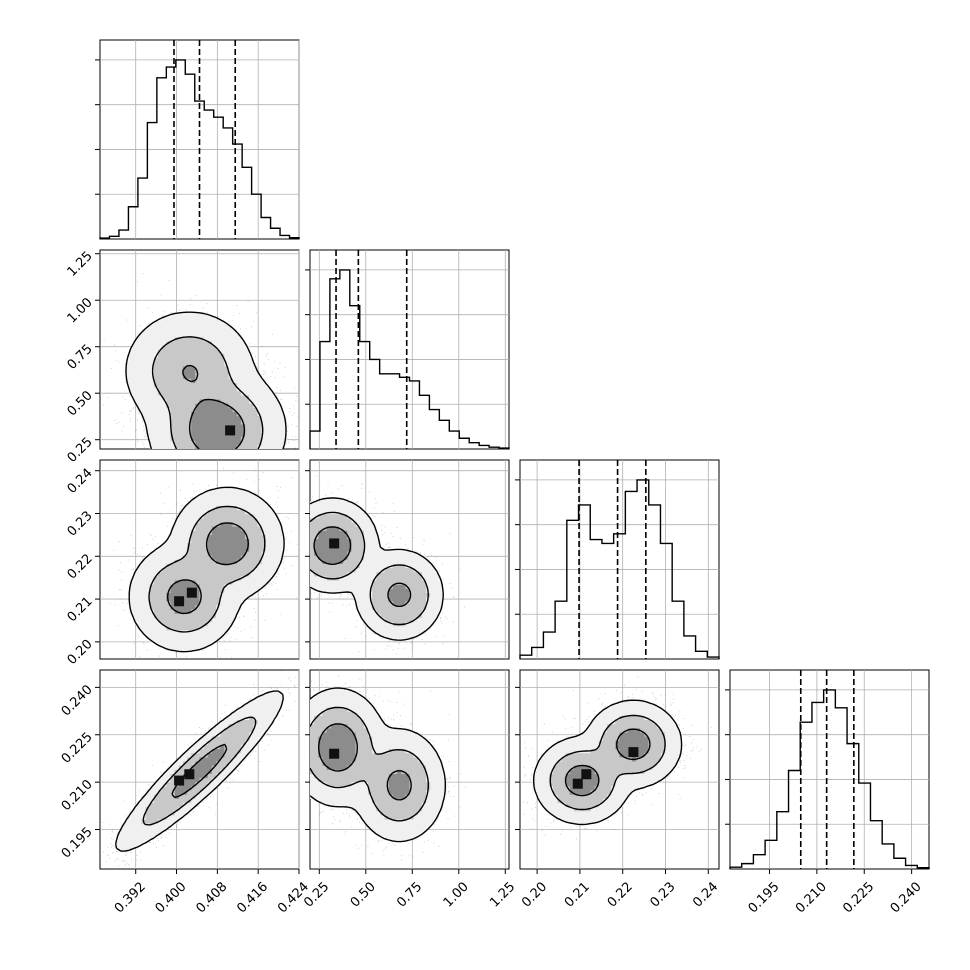 The height and width of the screenshot is (970, 970). Describe the element at coordinates (80, 481) in the screenshot. I see `y-tick-label: 0.24` at that location.